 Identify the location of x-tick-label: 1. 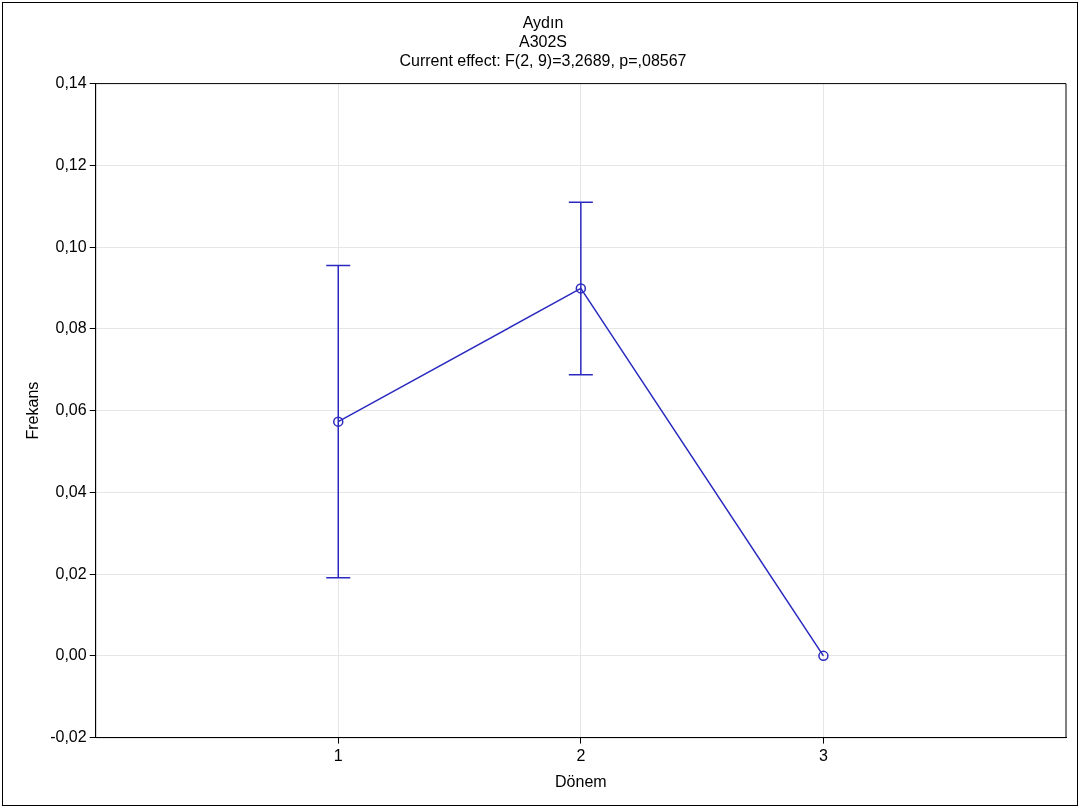
(338, 755).